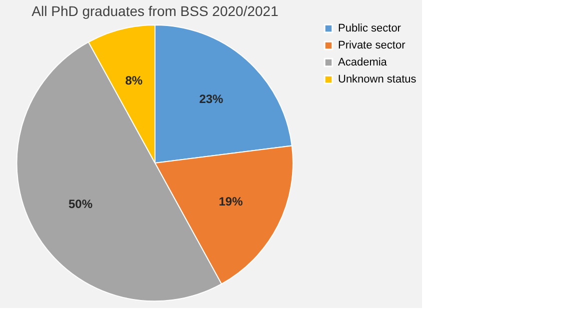 The width and height of the screenshot is (569, 330). Describe the element at coordinates (372, 46) in the screenshot. I see `legend-label: Private sector` at that location.